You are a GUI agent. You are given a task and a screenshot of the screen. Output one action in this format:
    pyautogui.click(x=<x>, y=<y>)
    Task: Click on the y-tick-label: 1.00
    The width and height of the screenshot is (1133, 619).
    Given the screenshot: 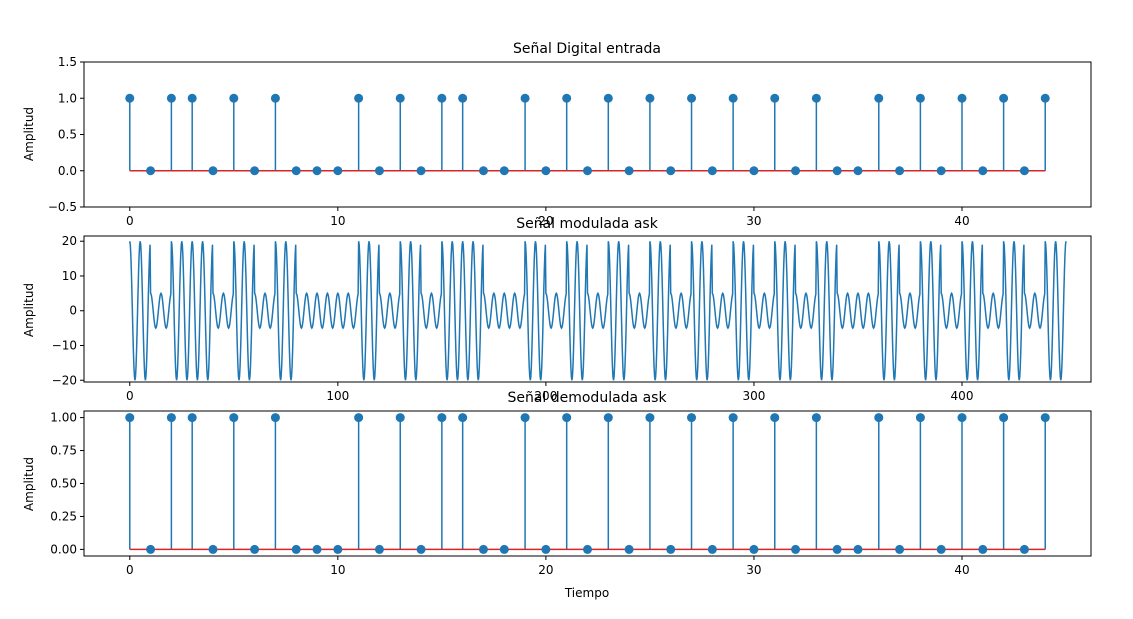 What is the action you would take?
    pyautogui.click(x=63, y=418)
    